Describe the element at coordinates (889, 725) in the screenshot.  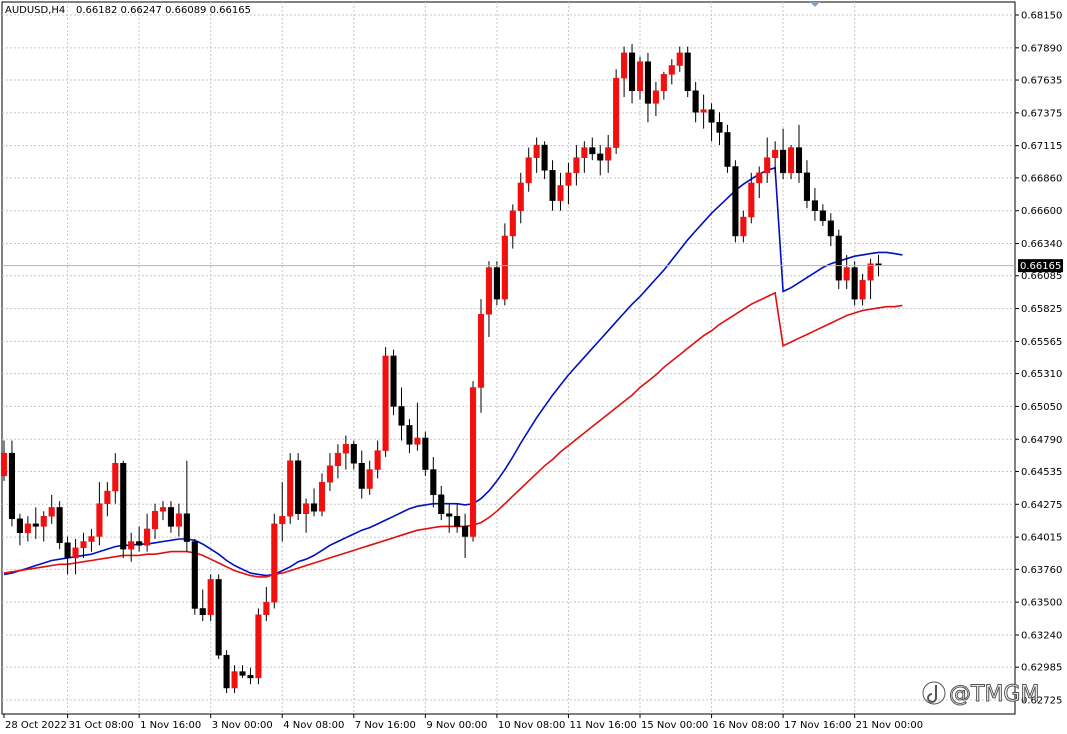
I see `x-tick-label: 21 Nov 00:00` at that location.